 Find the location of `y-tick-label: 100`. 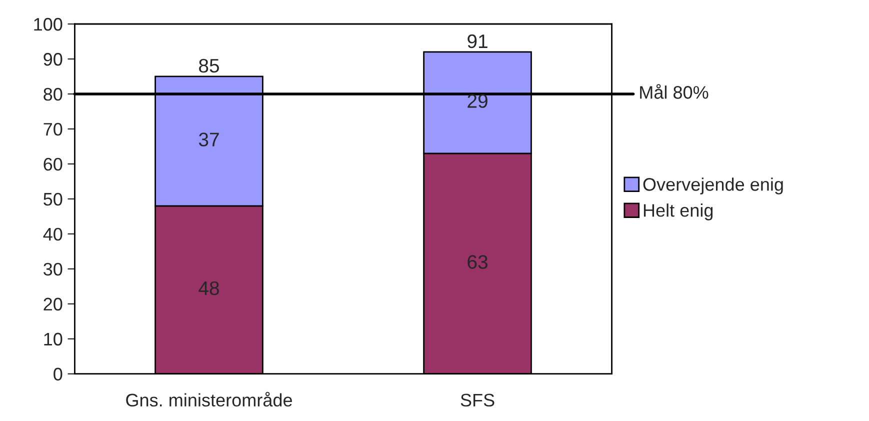

y-tick-label: 100 is located at coordinates (48, 24).